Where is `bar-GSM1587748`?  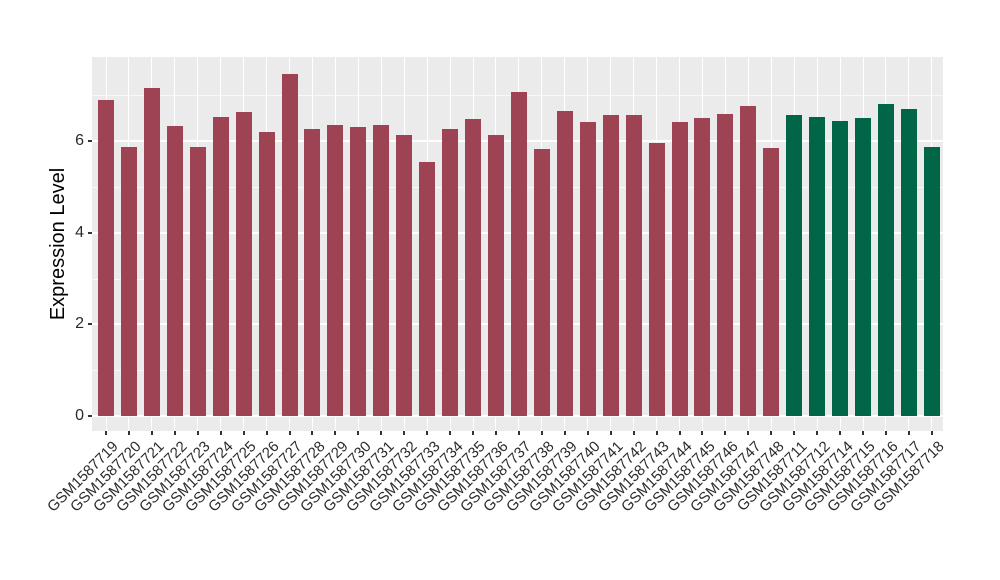
bar-GSM1587748 is located at coordinates (771, 281).